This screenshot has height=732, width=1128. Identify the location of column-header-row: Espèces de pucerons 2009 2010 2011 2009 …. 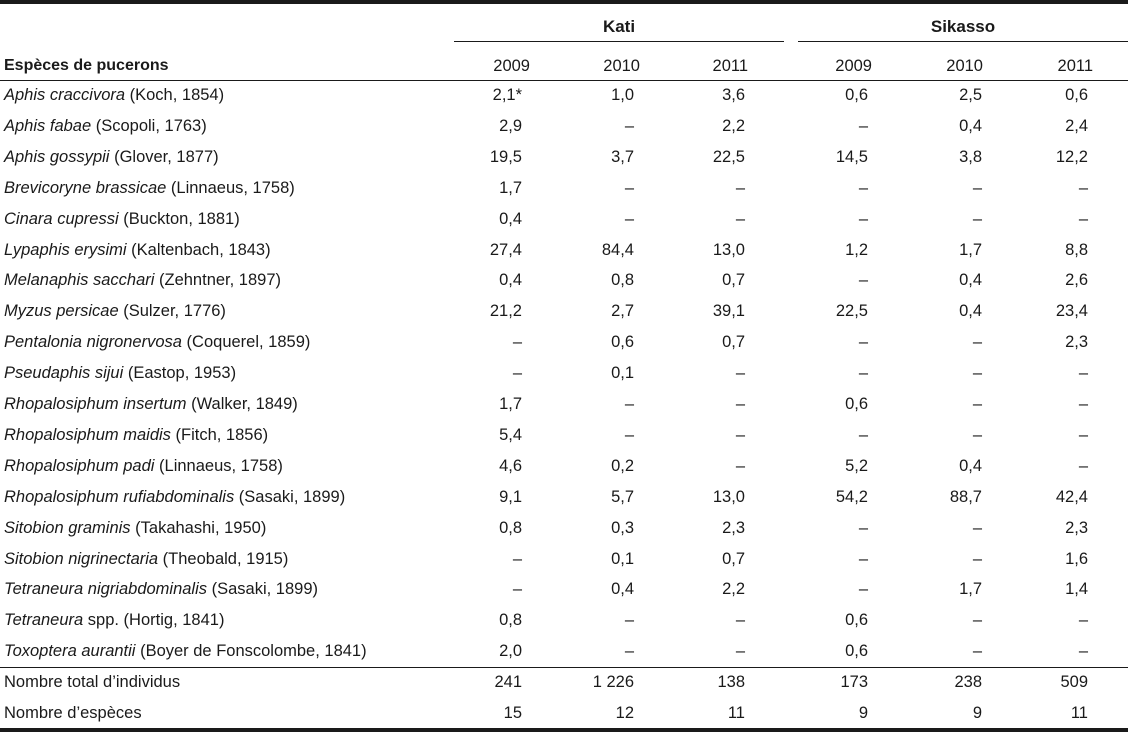
(564, 67).